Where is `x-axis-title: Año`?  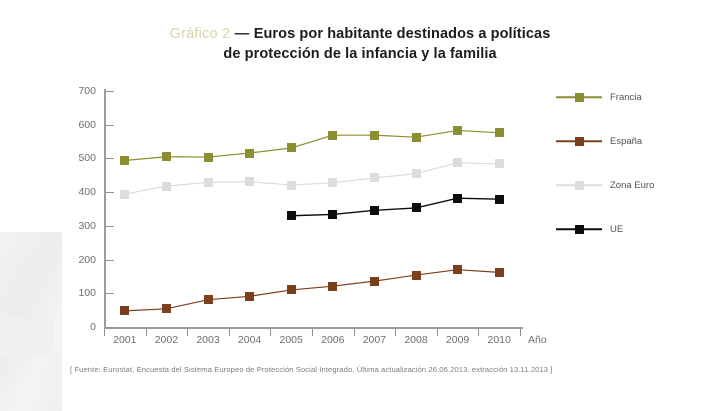 x-axis-title: Año is located at coordinates (537, 340).